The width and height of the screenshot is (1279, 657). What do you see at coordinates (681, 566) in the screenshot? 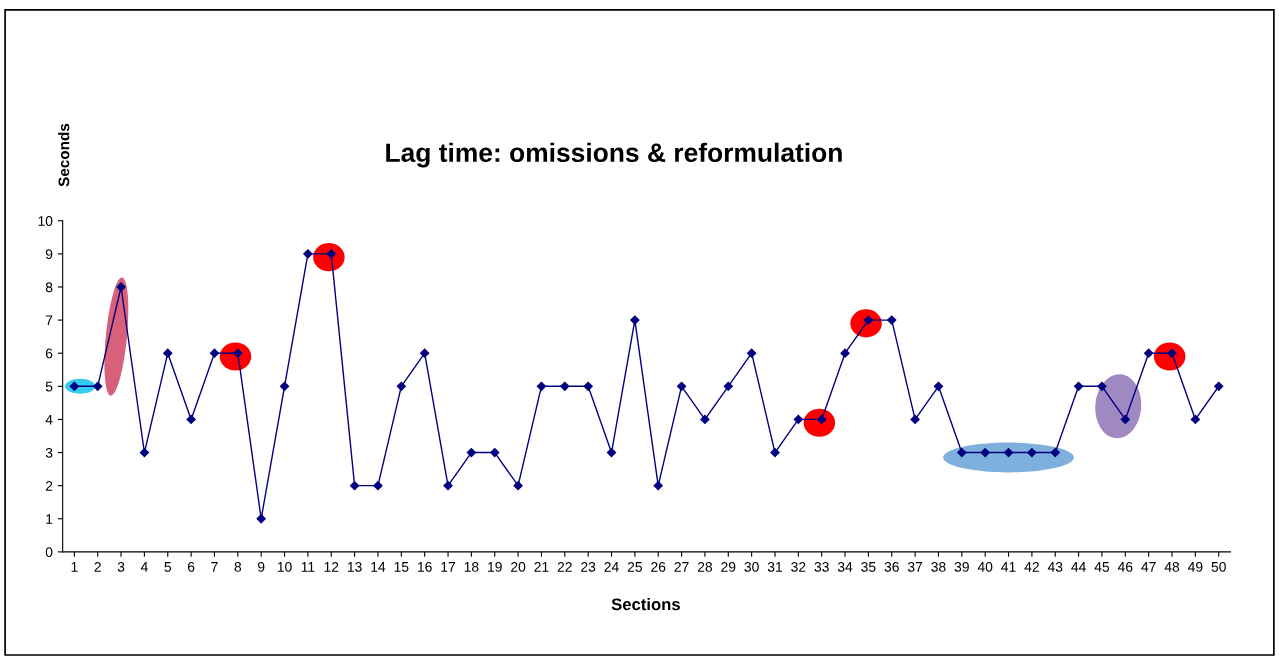
I see `x-tick-label: 27` at bounding box center [681, 566].